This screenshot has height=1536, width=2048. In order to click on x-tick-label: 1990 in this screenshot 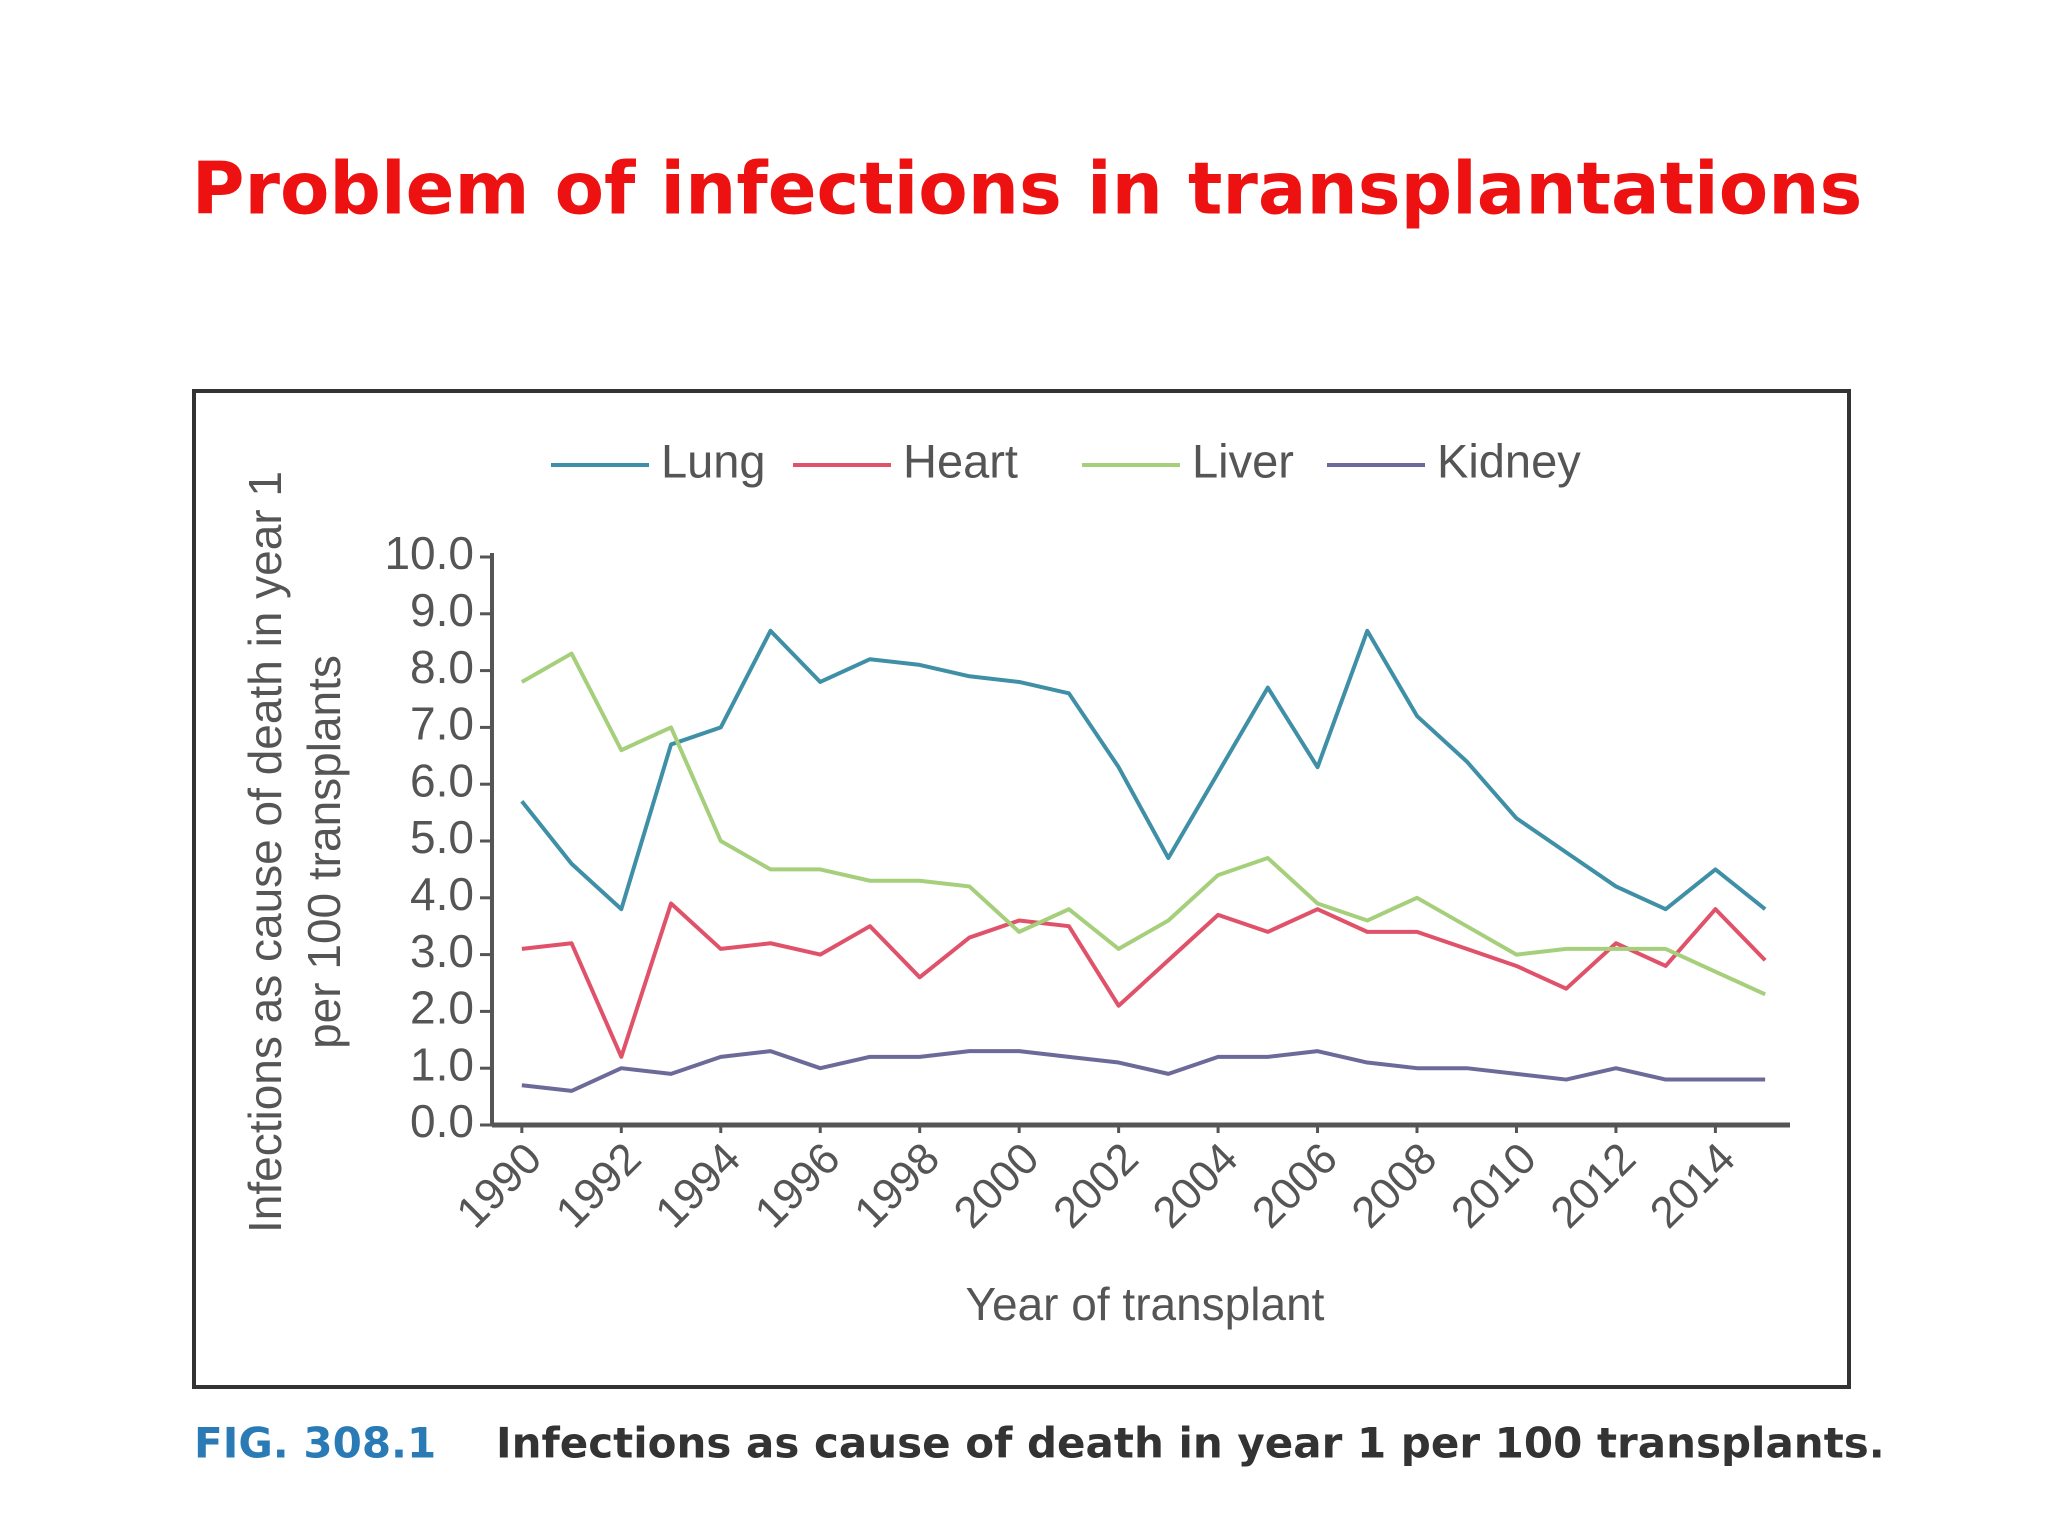, I will do `click(499, 1186)`.